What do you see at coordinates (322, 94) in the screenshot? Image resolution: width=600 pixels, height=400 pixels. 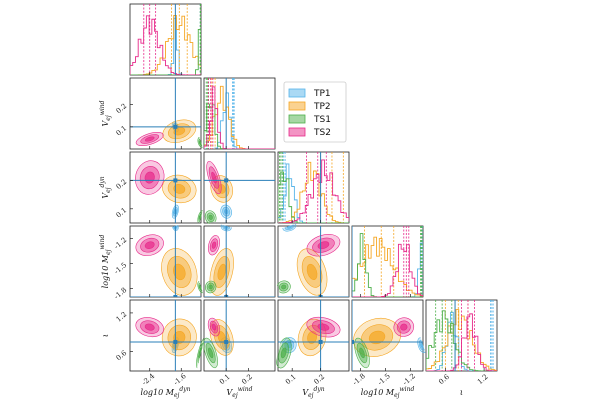 I see `legend-label-TP1: TP1` at bounding box center [322, 94].